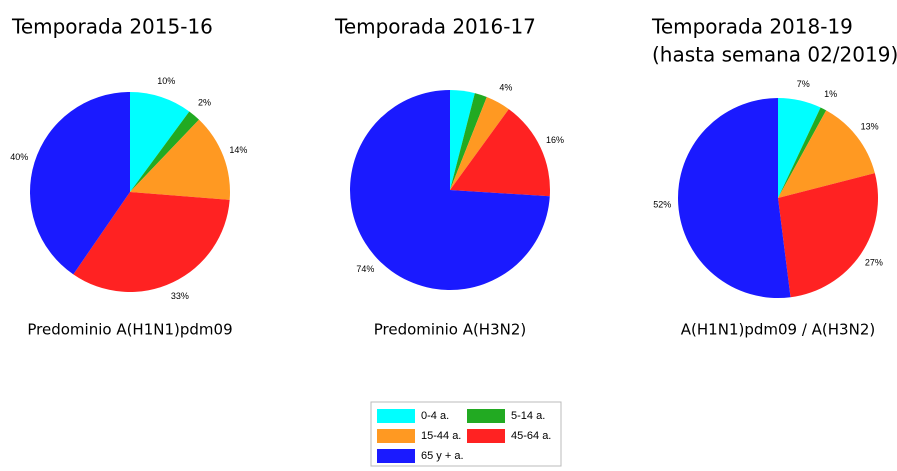 The image size is (897, 471). What do you see at coordinates (238, 150) in the screenshot?
I see `slice-label: 14%` at bounding box center [238, 150].